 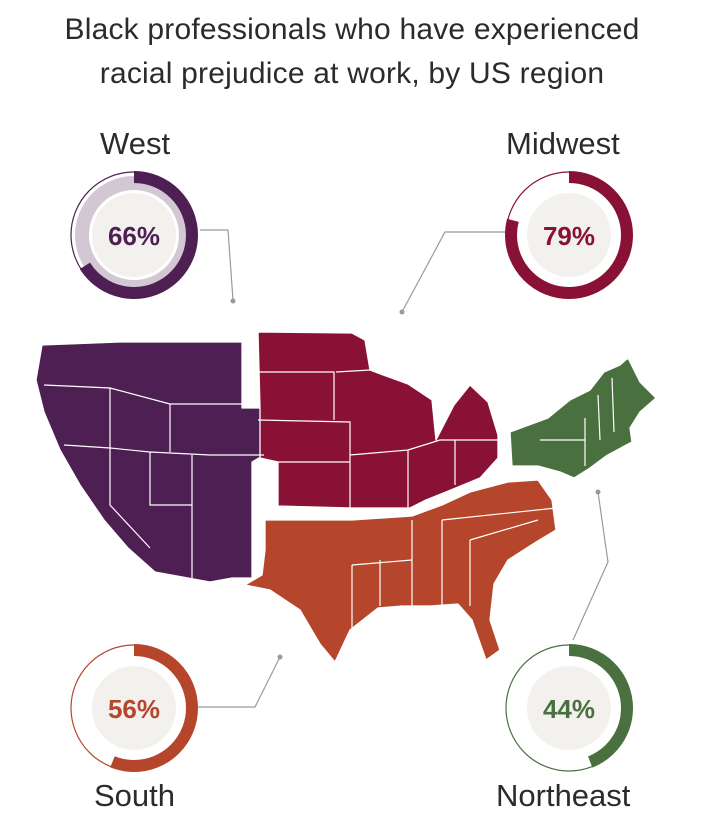 What do you see at coordinates (238, 682) in the screenshot?
I see `connector-south` at bounding box center [238, 682].